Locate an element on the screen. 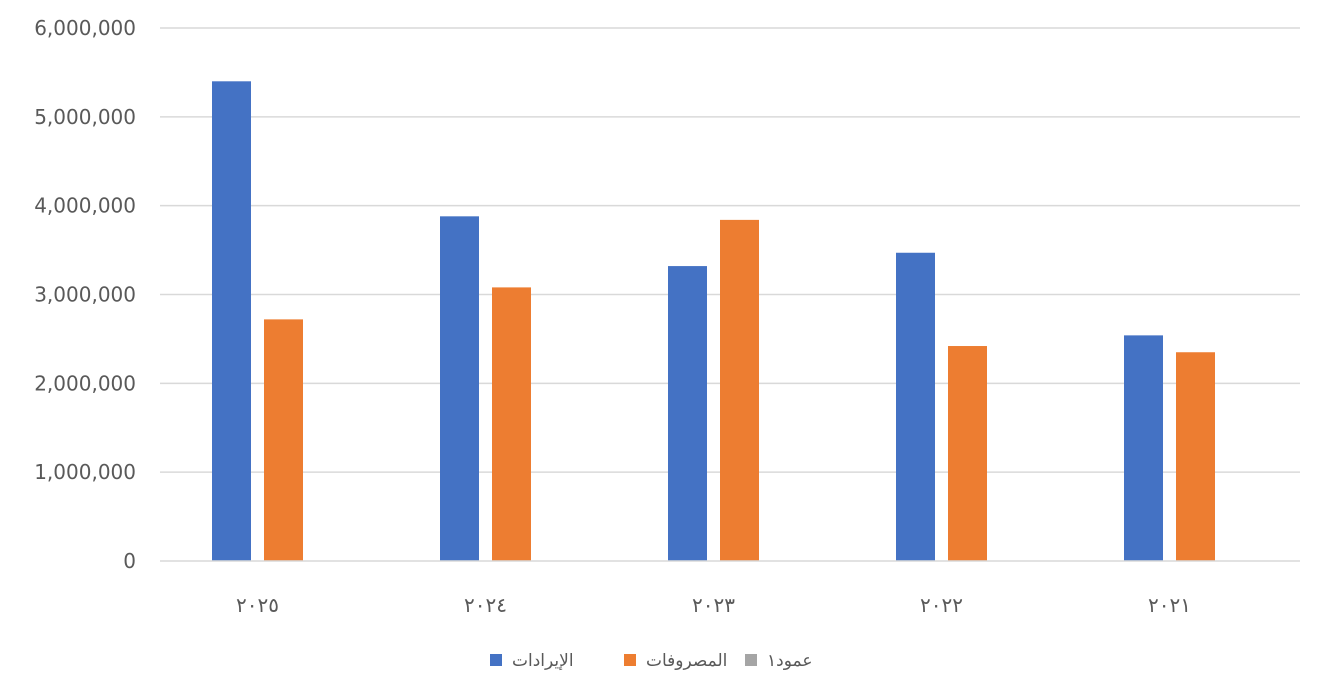 This screenshot has width=1317, height=677. legend: الإيرادات المصروفات عمود١ is located at coordinates (651, 661).